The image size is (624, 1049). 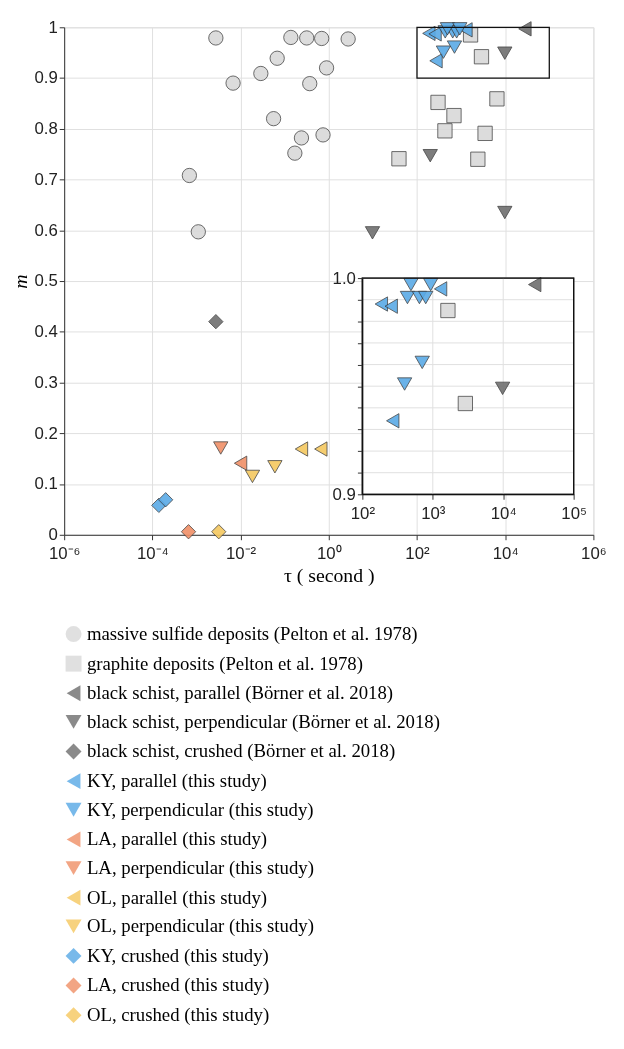 What do you see at coordinates (240, 693) in the screenshot?
I see `legend-label: black schist, parallel (Börner et al. 2018)` at bounding box center [240, 693].